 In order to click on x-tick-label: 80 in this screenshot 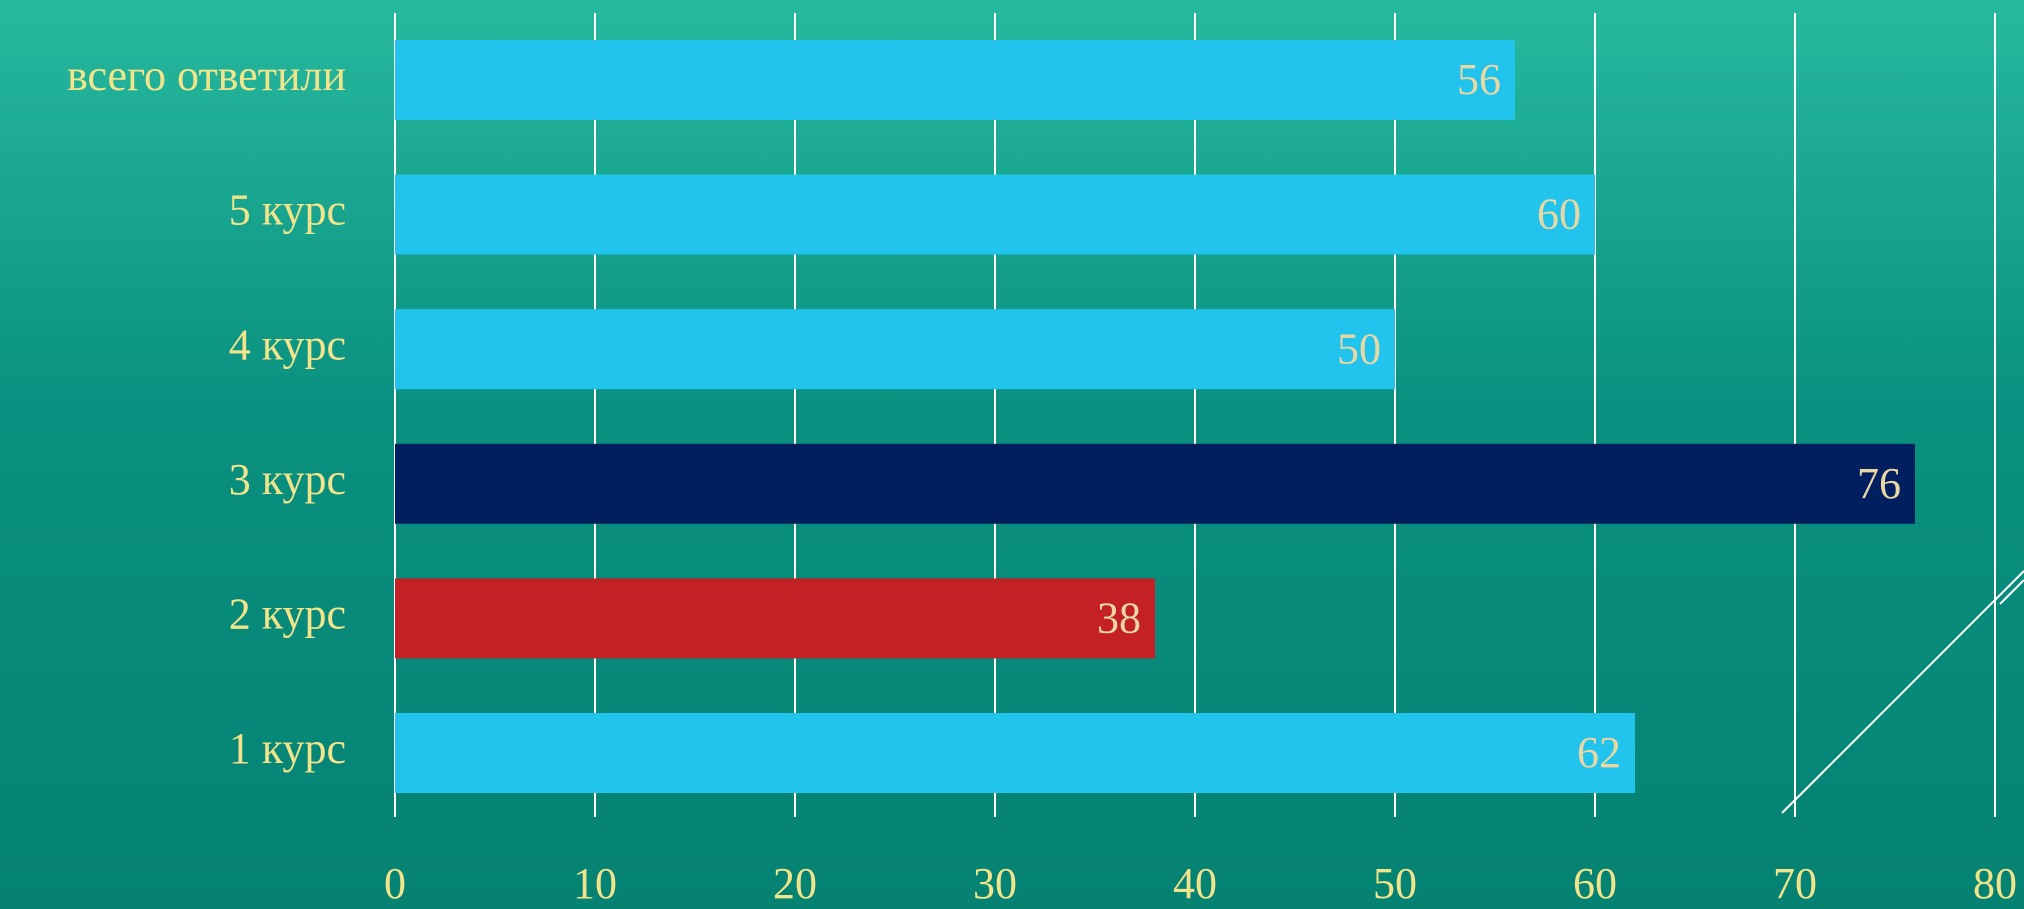, I will do `click(1995, 883)`.